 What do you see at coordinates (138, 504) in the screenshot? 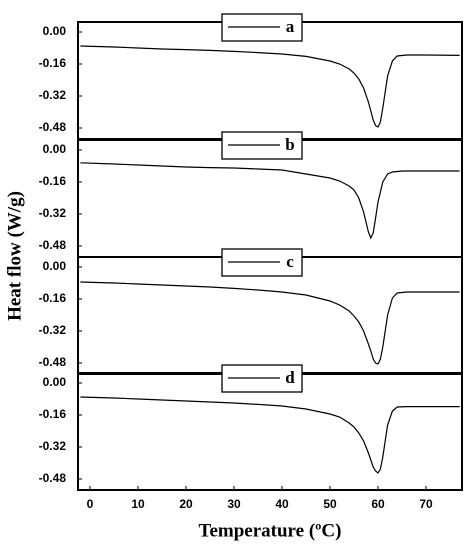
I see `x-tick-label: 10` at bounding box center [138, 504].